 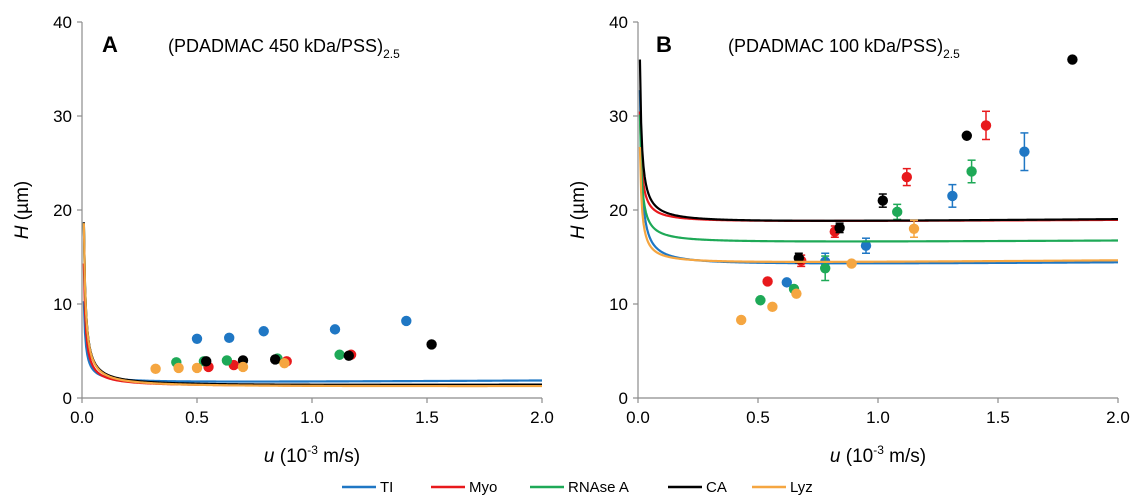 I want to click on legend: TI Myo RNAse A CA Lyz, so click(x=577, y=487).